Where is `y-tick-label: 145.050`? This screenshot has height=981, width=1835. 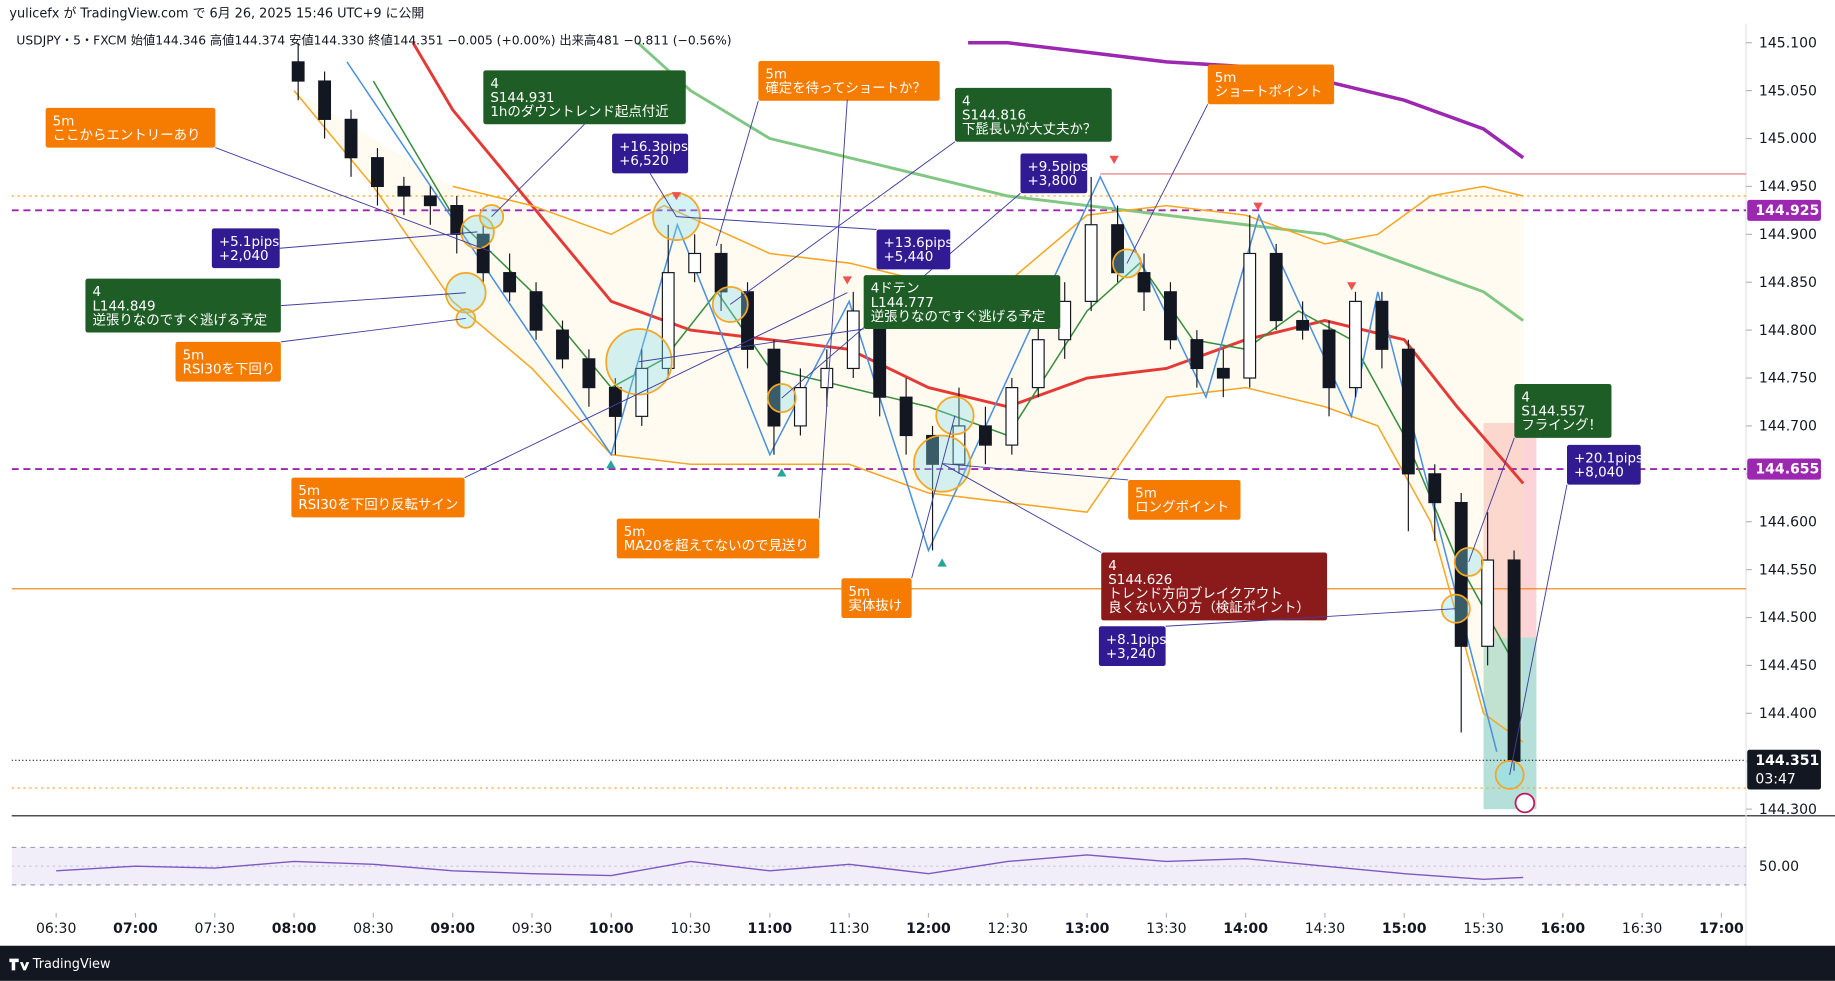 y-tick-label: 145.050 is located at coordinates (1788, 91).